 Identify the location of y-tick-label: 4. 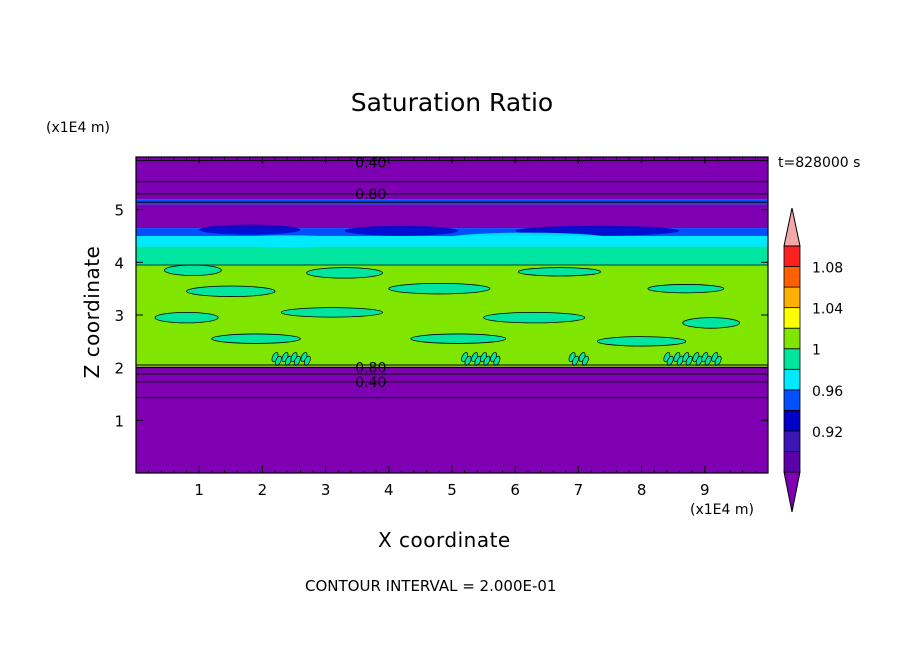
(119, 263).